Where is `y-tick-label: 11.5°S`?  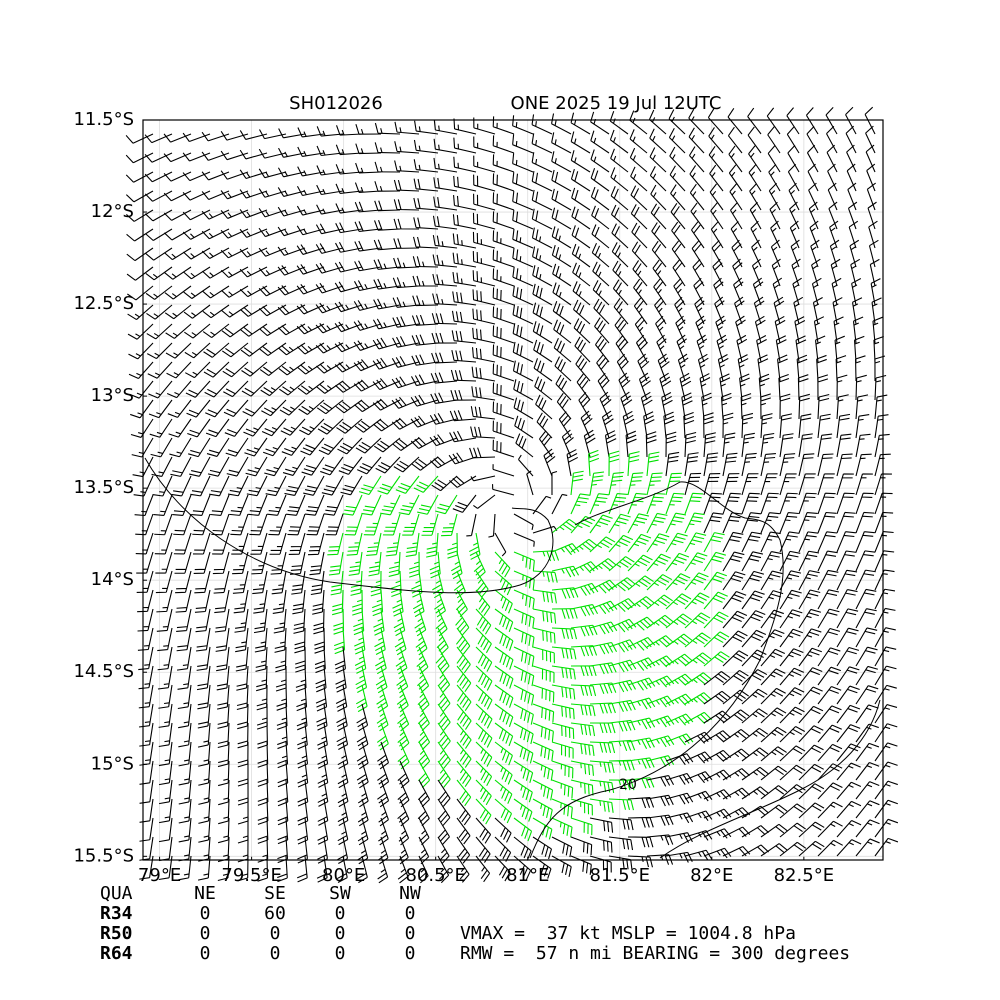 y-tick-label: 11.5°S is located at coordinates (103, 119).